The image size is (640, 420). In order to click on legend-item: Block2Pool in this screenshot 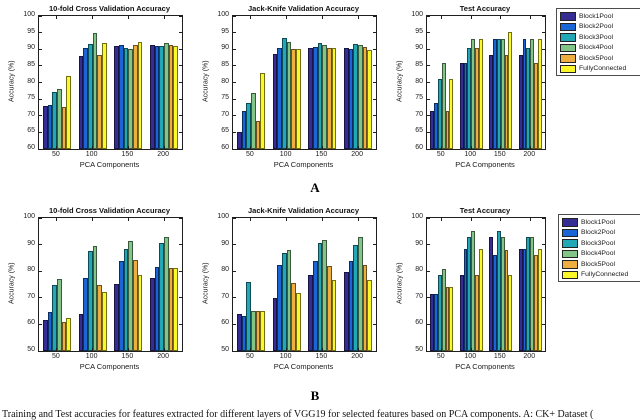, I will do `click(601, 233)`.